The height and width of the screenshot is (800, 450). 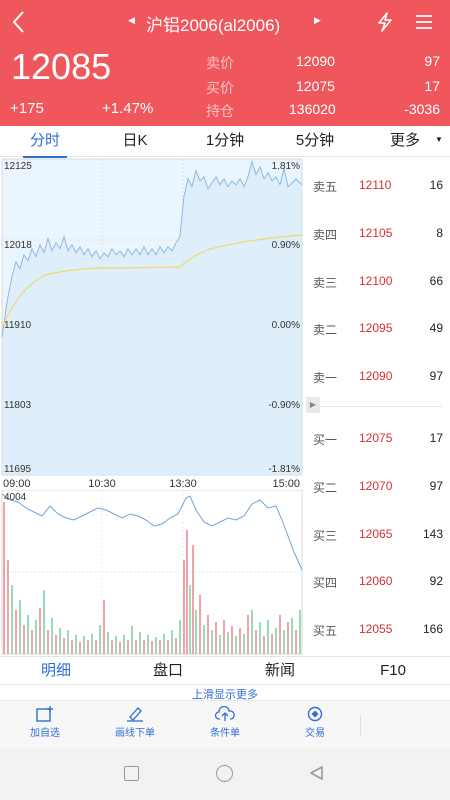 What do you see at coordinates (325, 378) in the screenshot?
I see `ask1-label: 卖一` at bounding box center [325, 378].